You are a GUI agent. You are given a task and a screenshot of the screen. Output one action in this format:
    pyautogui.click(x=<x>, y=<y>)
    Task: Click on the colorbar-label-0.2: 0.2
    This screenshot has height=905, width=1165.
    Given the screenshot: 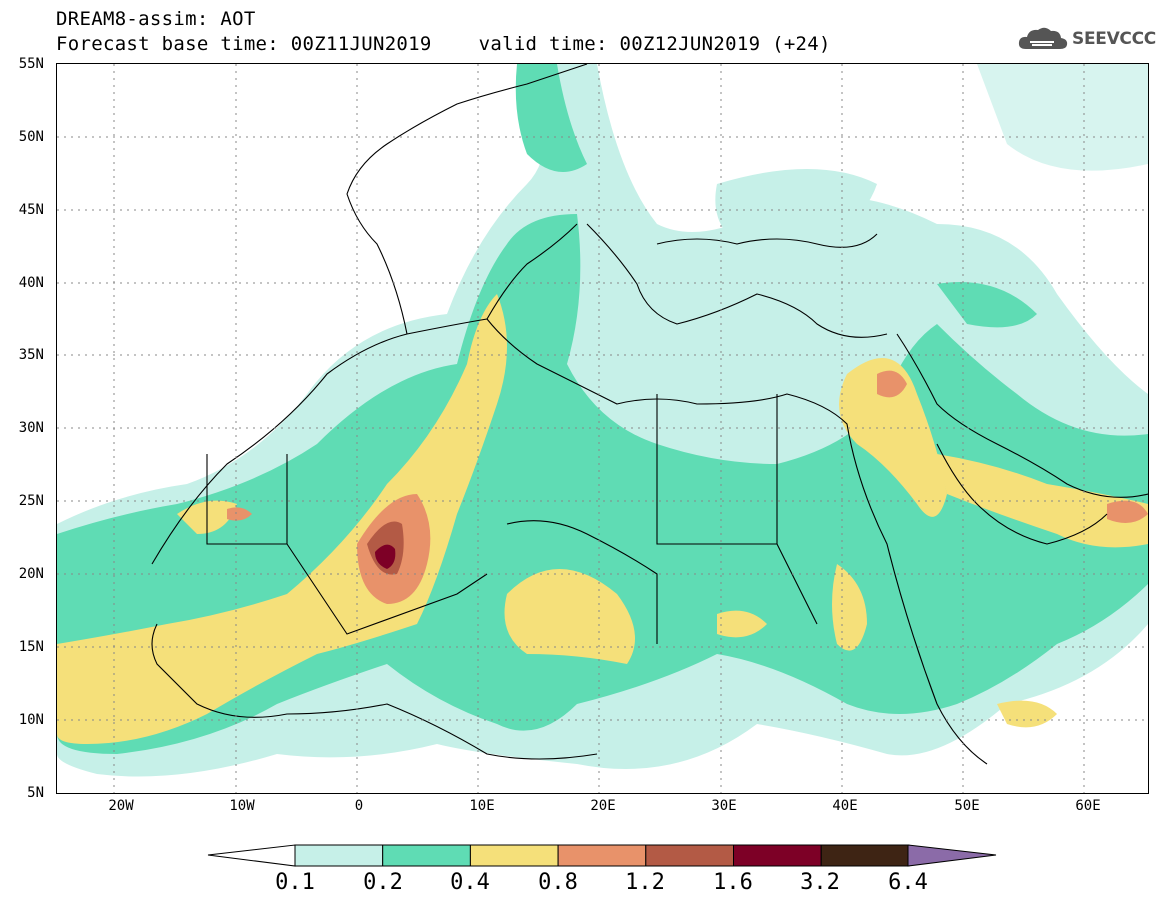 What is the action you would take?
    pyautogui.click(x=383, y=882)
    